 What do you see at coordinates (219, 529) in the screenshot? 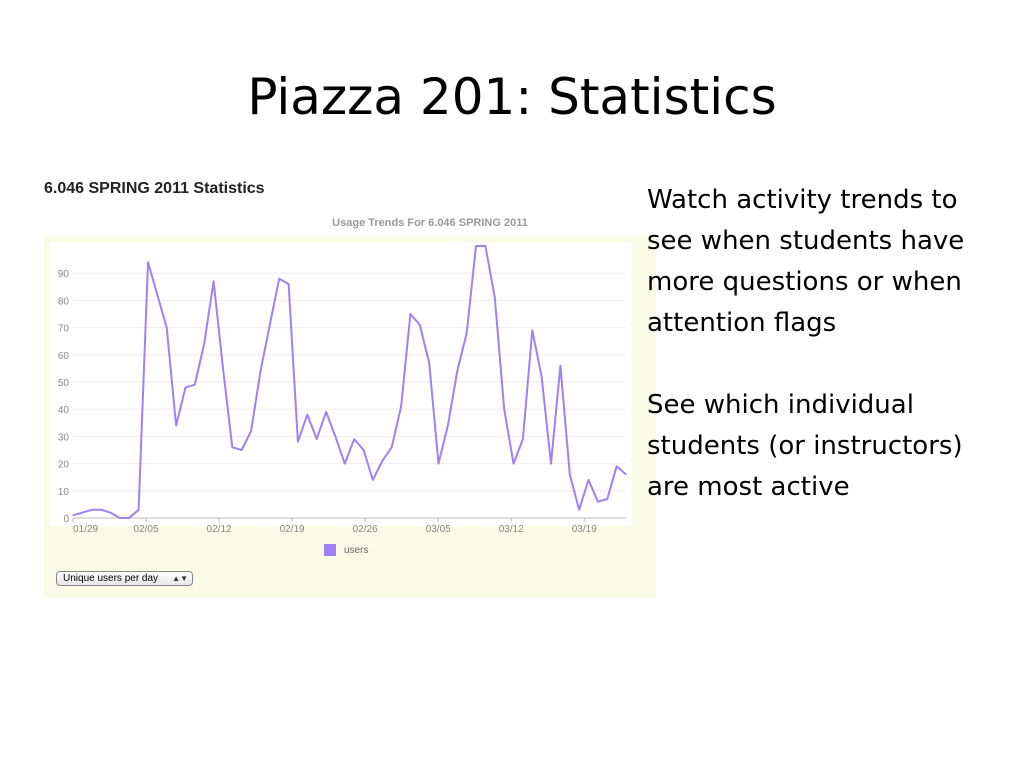
I see `x-tick-label: 02/12` at bounding box center [219, 529].